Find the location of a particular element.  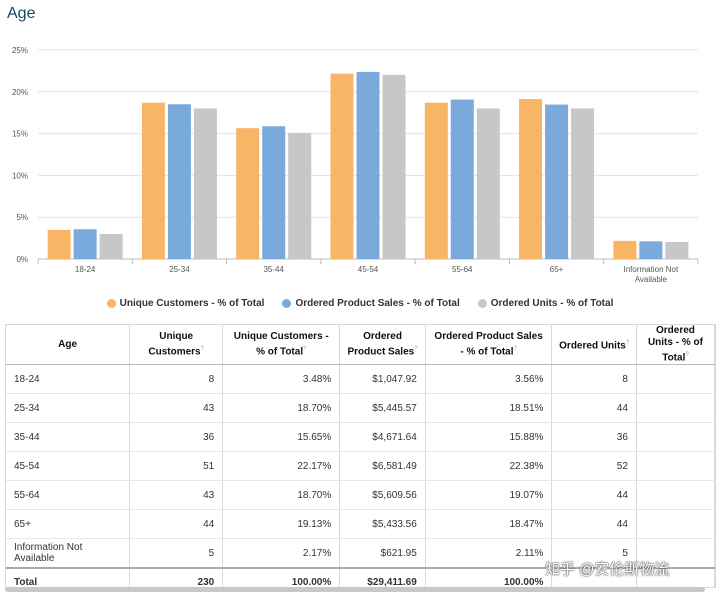

column-header: Ordered Units? is located at coordinates (594, 345).